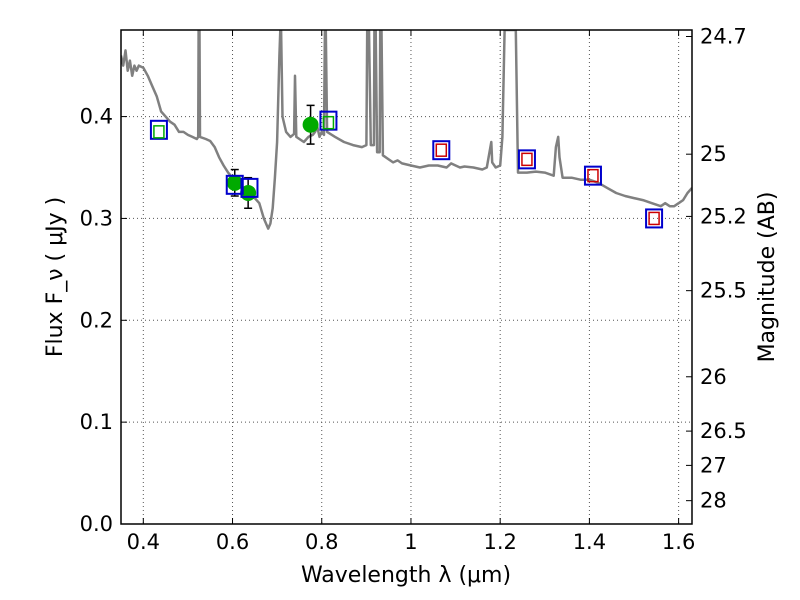 This screenshot has width=800, height=600. Describe the element at coordinates (55, 277) in the screenshot. I see `y-axis-label: Flux F_ν ( μJy )` at that location.